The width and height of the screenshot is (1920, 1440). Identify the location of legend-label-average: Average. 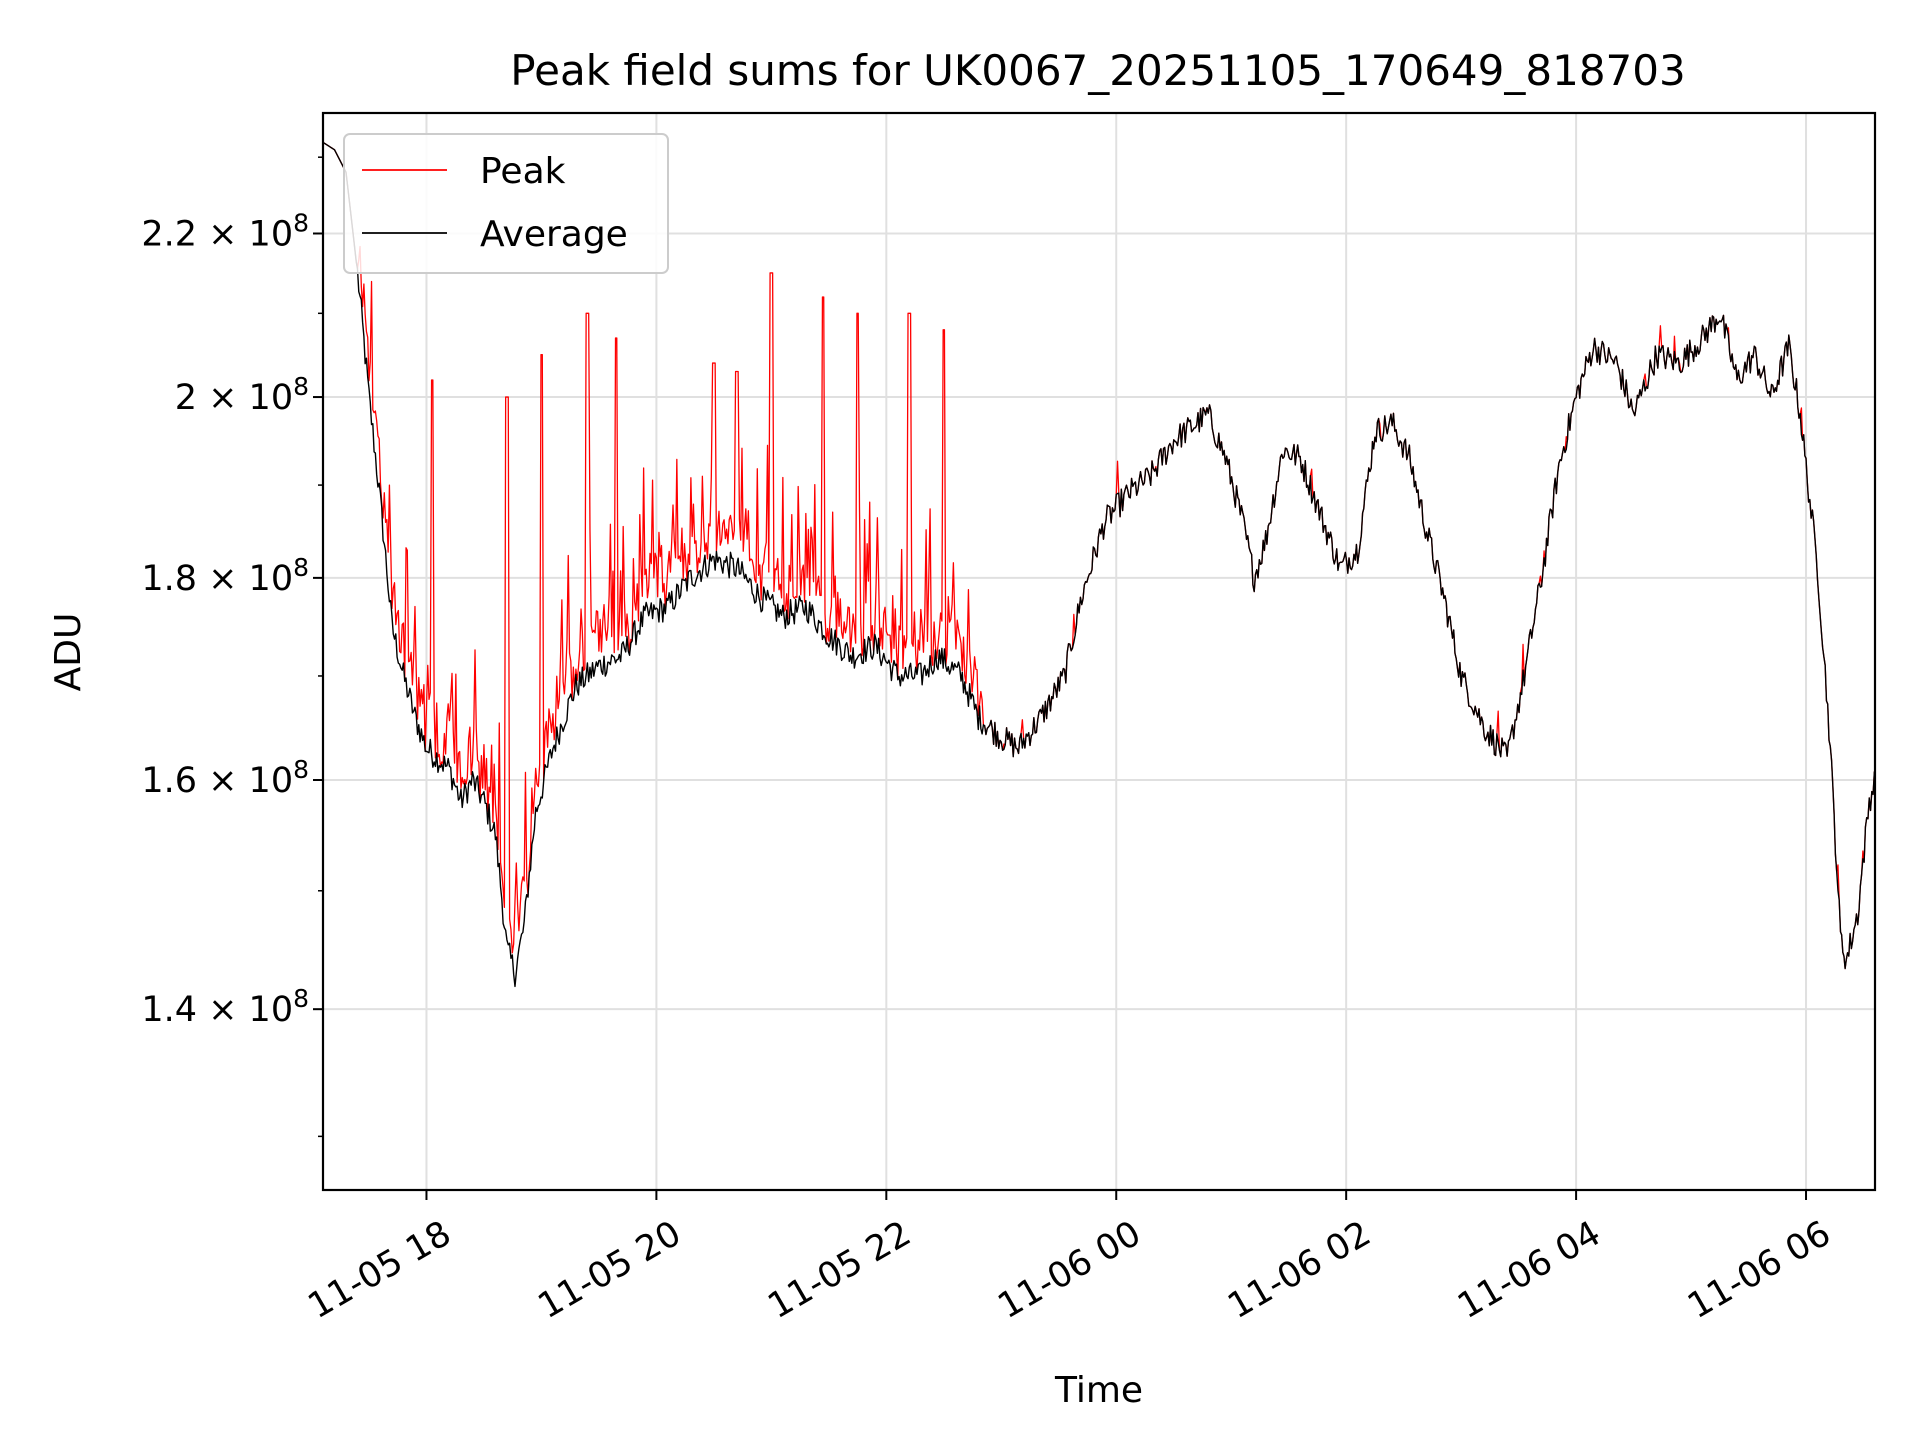
(554, 234).